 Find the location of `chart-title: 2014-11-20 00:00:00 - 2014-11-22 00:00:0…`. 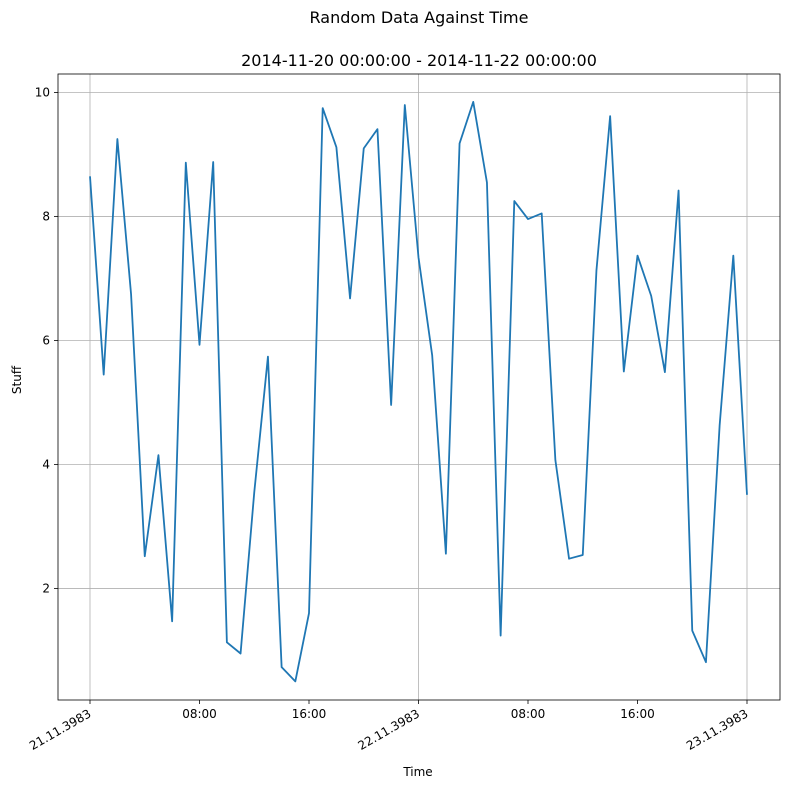

chart-title: 2014-11-20 00:00:00 - 2014-11-22 00:00:0… is located at coordinates (419, 60).